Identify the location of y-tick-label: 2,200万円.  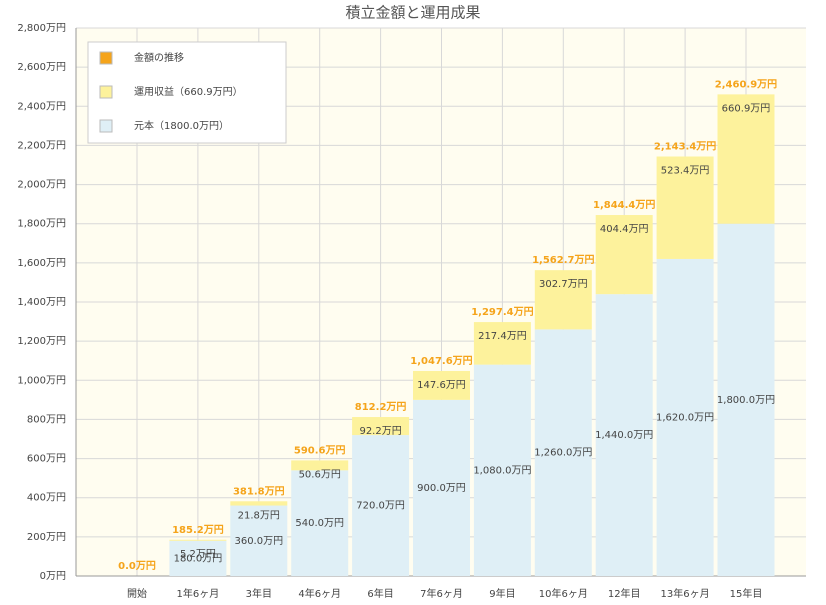
(41, 145).